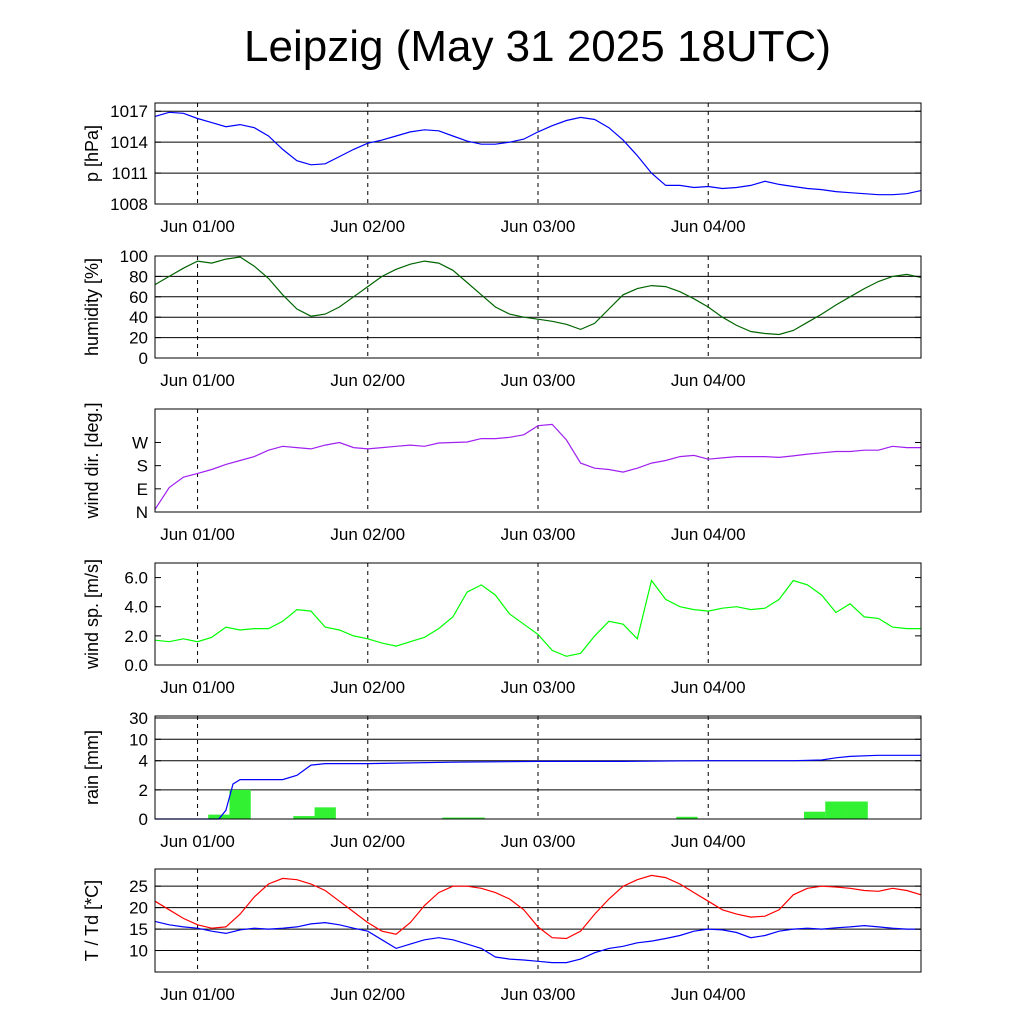 This screenshot has width=1024, height=1024. I want to click on humidity-xtick-label: Jun 03/00, so click(538, 380).